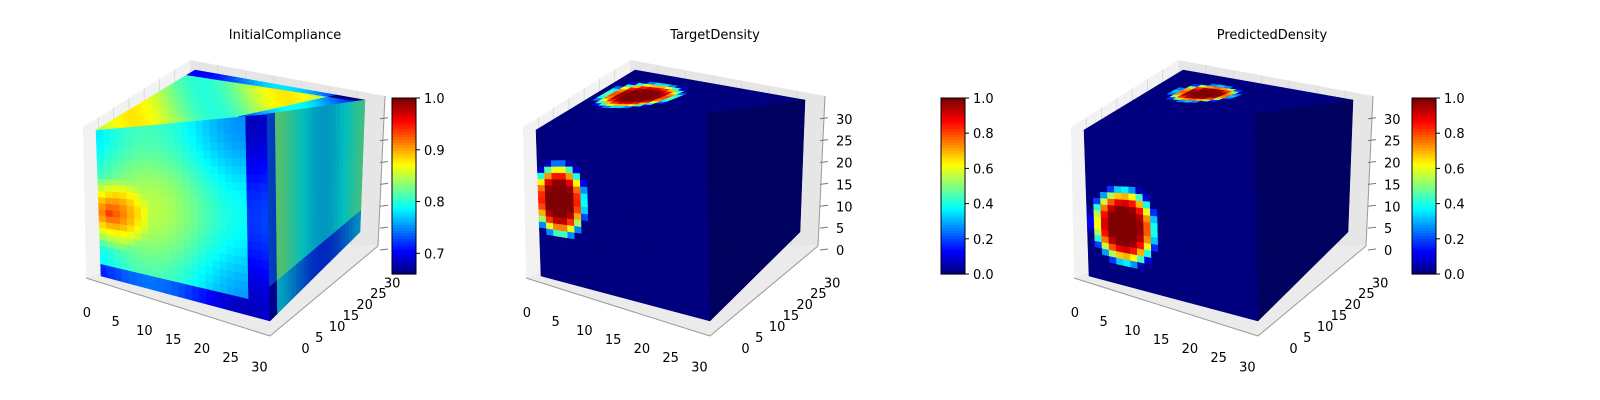 The image size is (1600, 400). What do you see at coordinates (392, 283) in the screenshot?
I see `y-tick-label: 30` at bounding box center [392, 283].